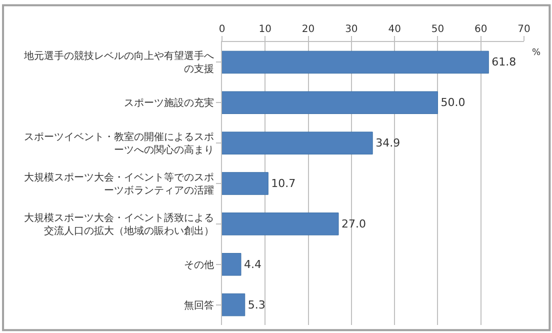 The image size is (552, 333). I want to click on x-tick-label: 0, so click(222, 29).